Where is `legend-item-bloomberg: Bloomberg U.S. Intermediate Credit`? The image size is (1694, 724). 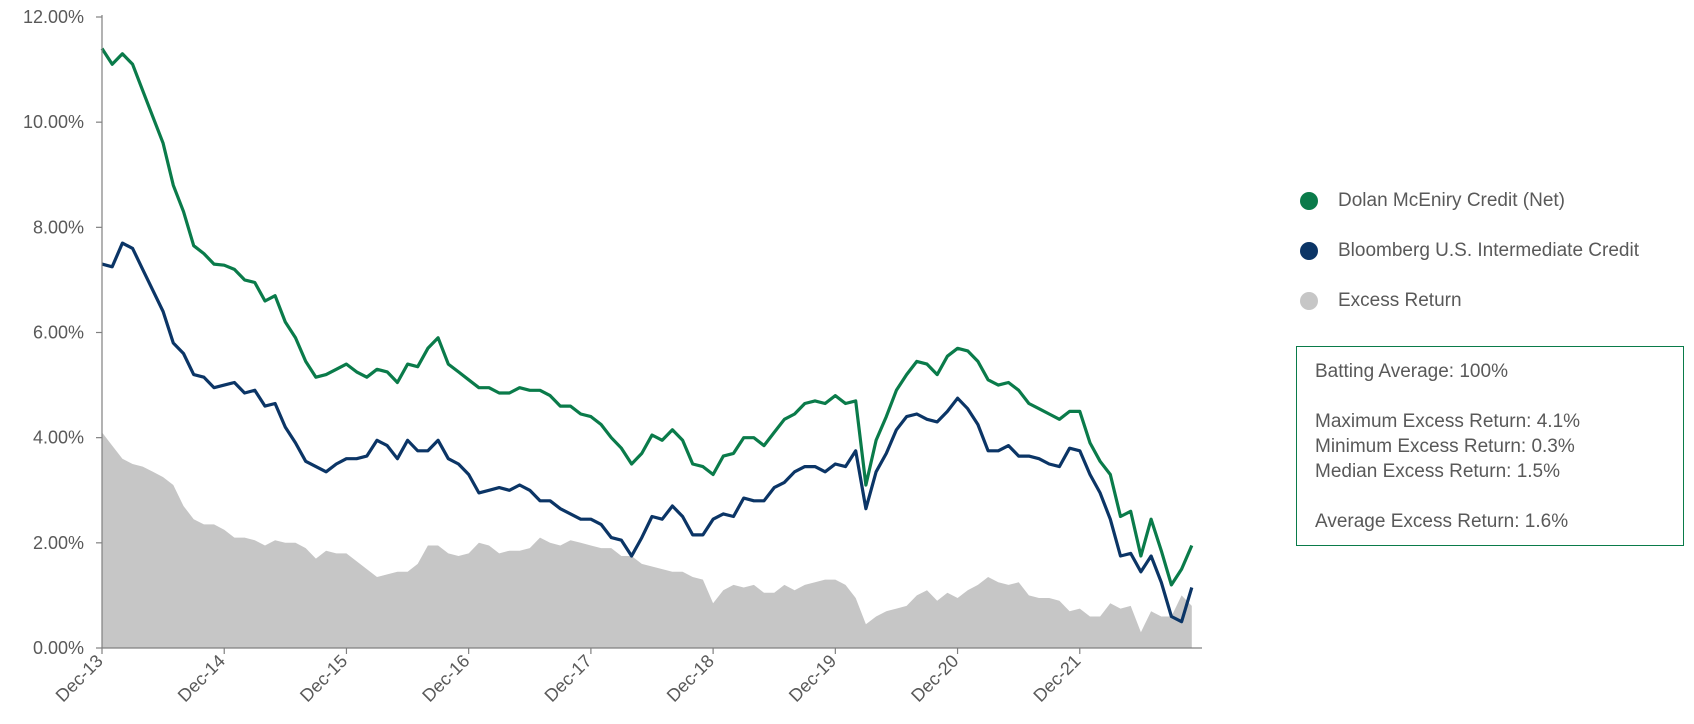 legend-item-bloomberg: Bloomberg U.S. Intermediate Credit is located at coordinates (1469, 251).